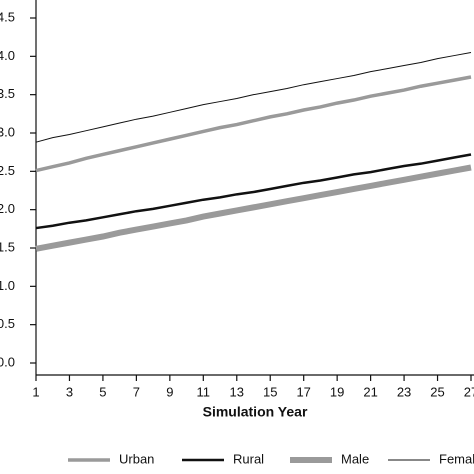 This screenshot has width=474, height=474. What do you see at coordinates (237, 391) in the screenshot?
I see `x-tick-label: 13` at bounding box center [237, 391].